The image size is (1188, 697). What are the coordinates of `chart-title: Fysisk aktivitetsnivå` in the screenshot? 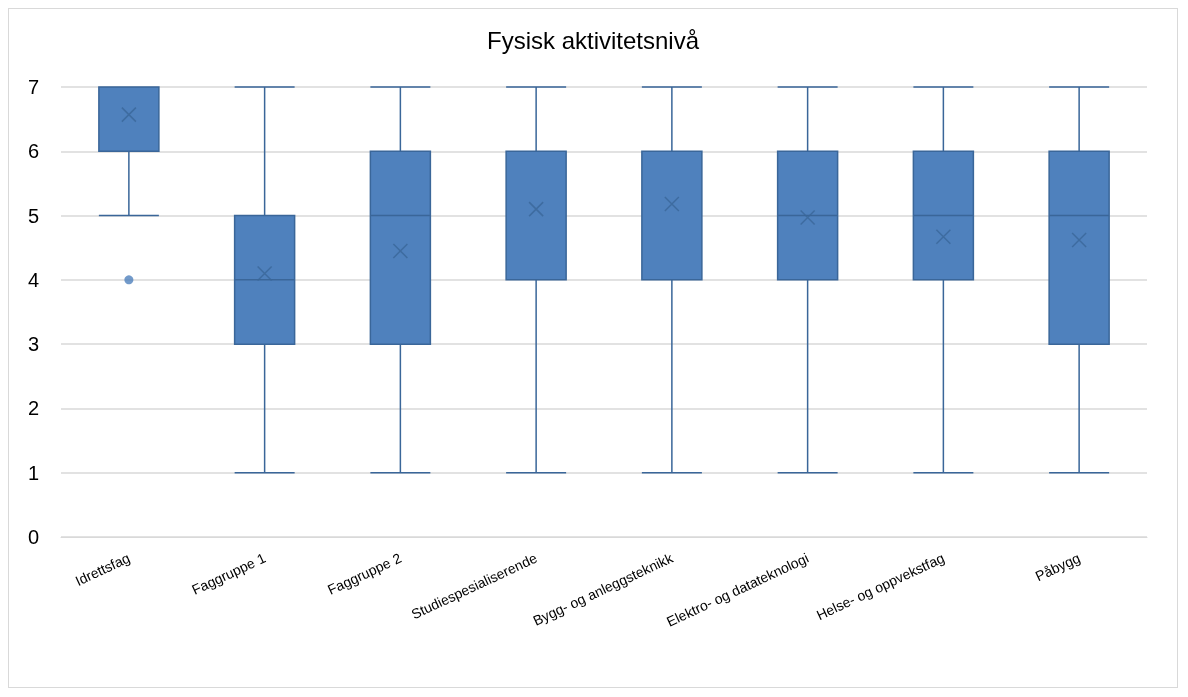 It's located at (593, 40).